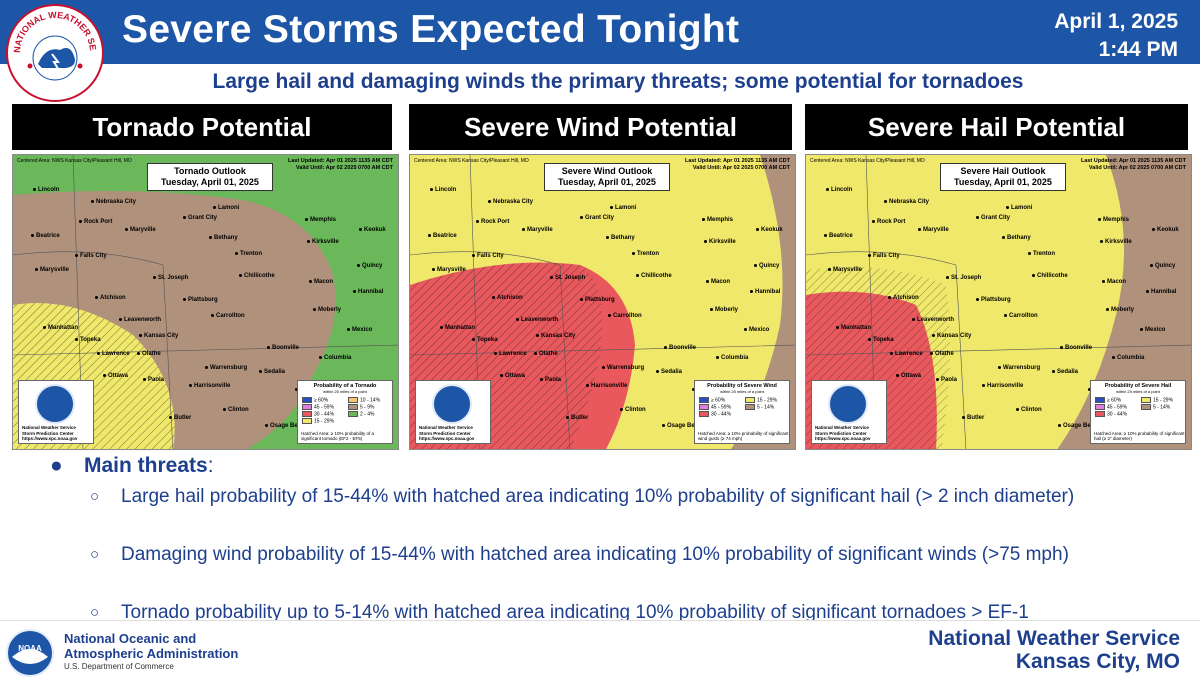 The image size is (1200, 681). I want to click on map-city-label: Clinton, so click(1029, 410).